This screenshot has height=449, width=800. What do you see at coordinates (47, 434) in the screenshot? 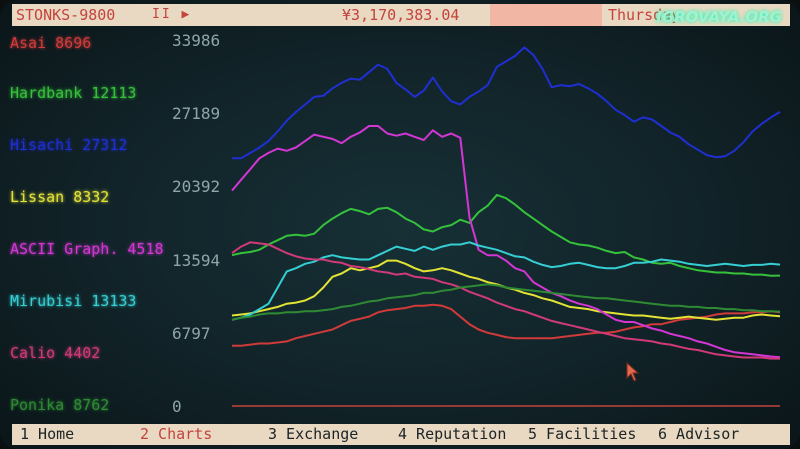
I see `tab-home: 1 Home` at bounding box center [47, 434].